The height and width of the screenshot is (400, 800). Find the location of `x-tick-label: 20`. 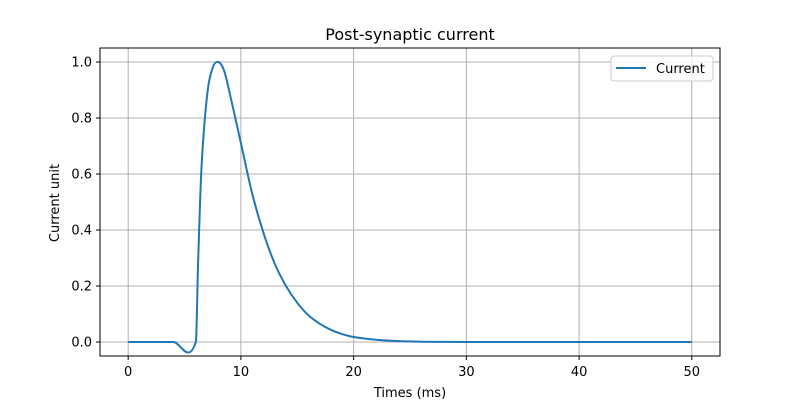

x-tick-label: 20 is located at coordinates (353, 372).